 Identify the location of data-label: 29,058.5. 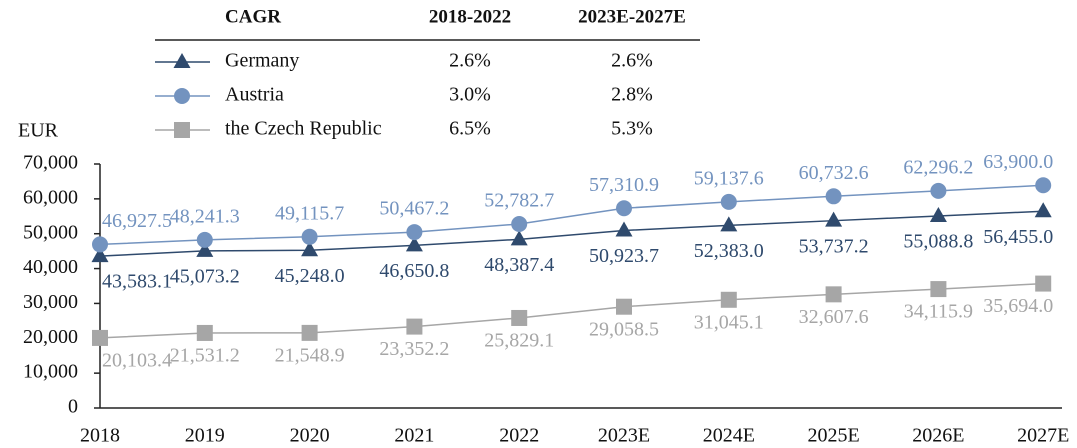
(624, 329).